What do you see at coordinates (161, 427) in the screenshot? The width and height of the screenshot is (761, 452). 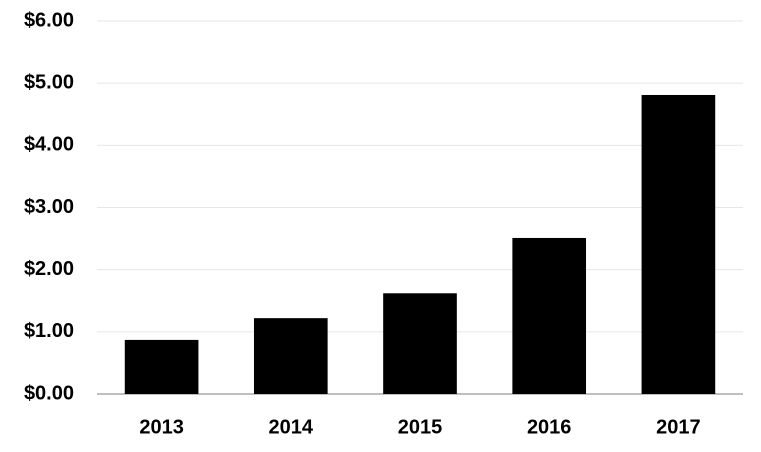 I see `x-tick-label: 2013` at bounding box center [161, 427].